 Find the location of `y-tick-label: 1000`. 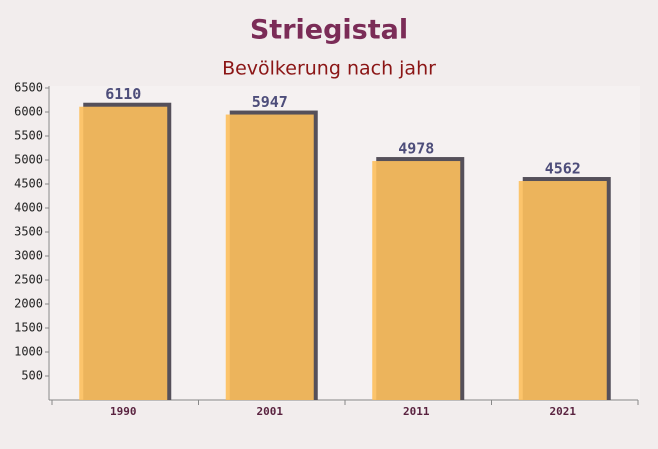

y-tick-label: 1000 is located at coordinates (28, 352).